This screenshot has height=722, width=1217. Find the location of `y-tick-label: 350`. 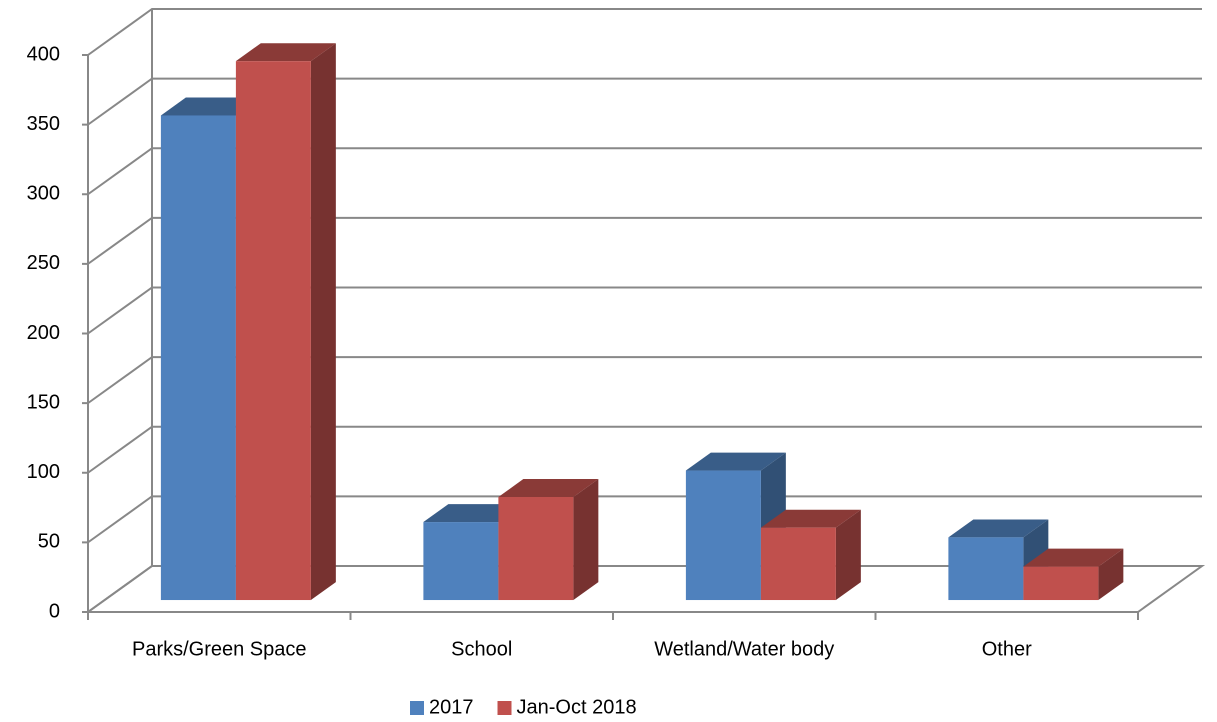

y-tick-label: 350 is located at coordinates (43, 124).